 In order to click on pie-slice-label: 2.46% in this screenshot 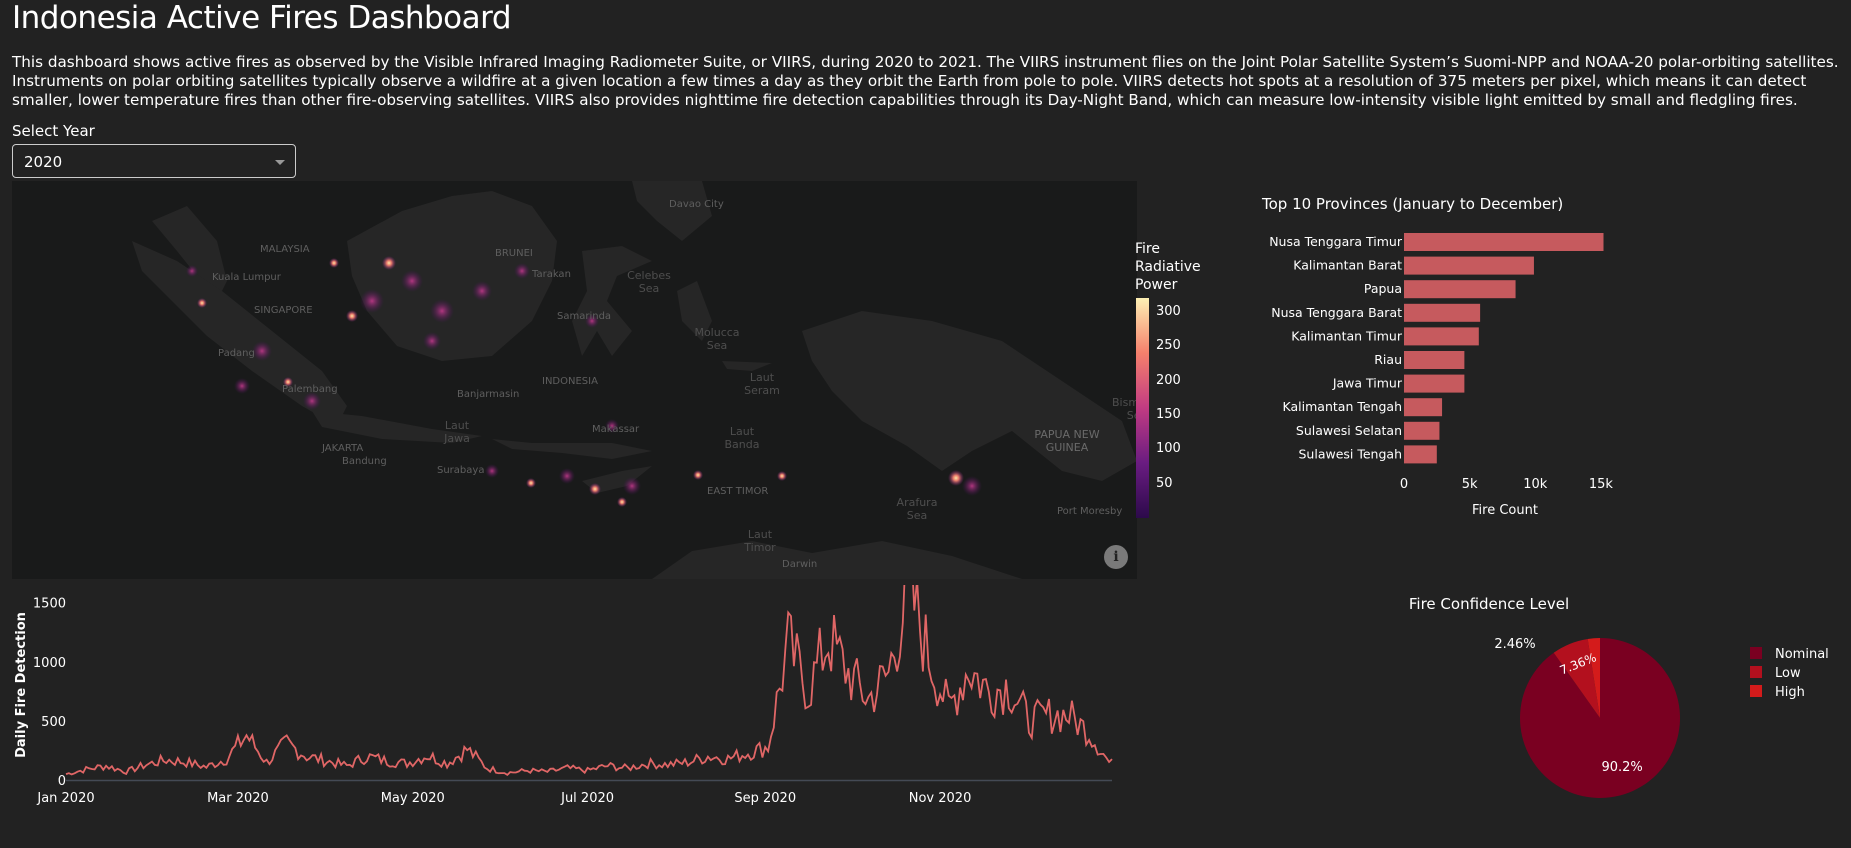, I will do `click(1514, 644)`.